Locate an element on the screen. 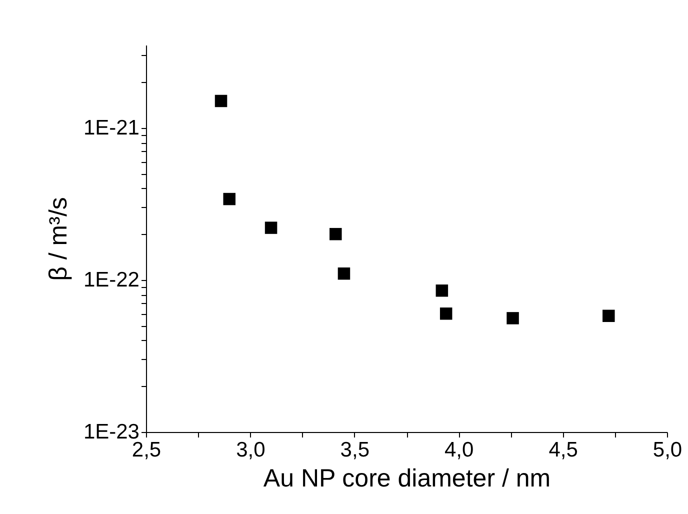 This screenshot has width=688, height=514. x-tick-label: 3,0 is located at coordinates (251, 450).